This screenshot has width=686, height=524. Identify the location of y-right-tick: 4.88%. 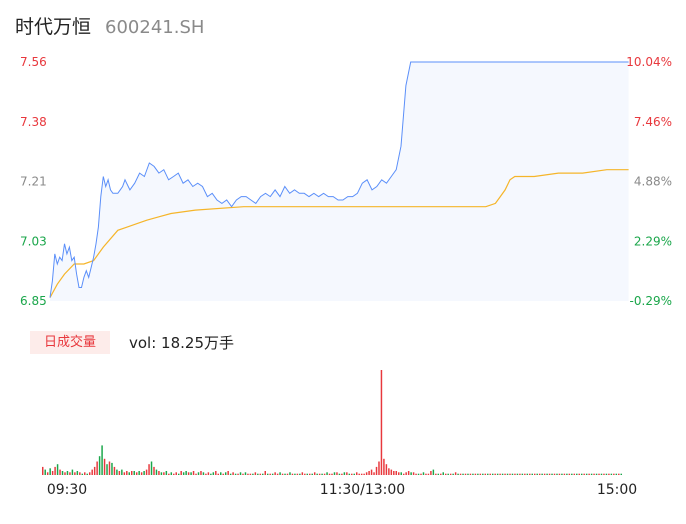
(653, 182).